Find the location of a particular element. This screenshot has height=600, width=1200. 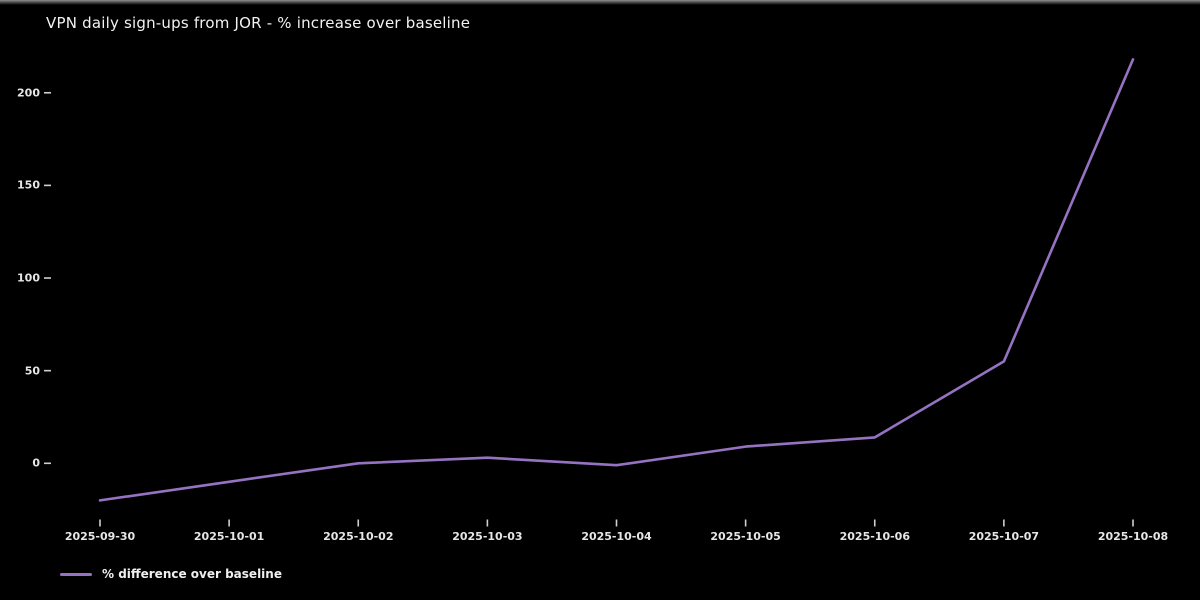

legend-label: % difference over baseline is located at coordinates (192, 574).